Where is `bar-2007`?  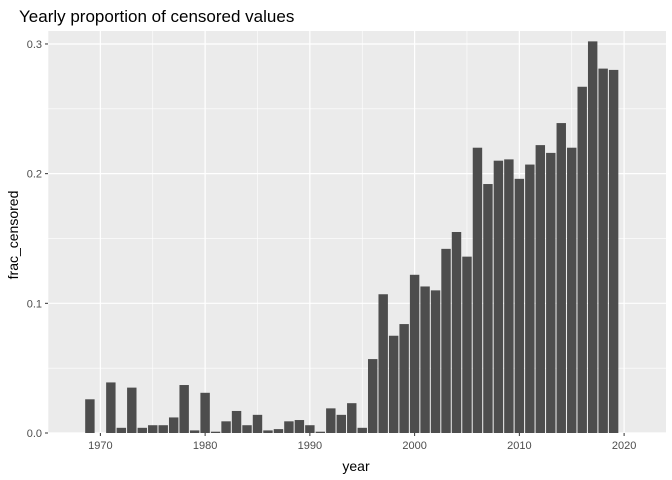 bar-2007 is located at coordinates (488, 308).